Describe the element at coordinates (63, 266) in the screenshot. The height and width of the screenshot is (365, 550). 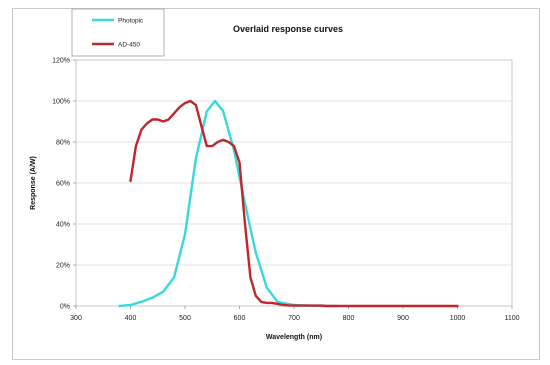
I see `y-tick-label: 20%` at that location.